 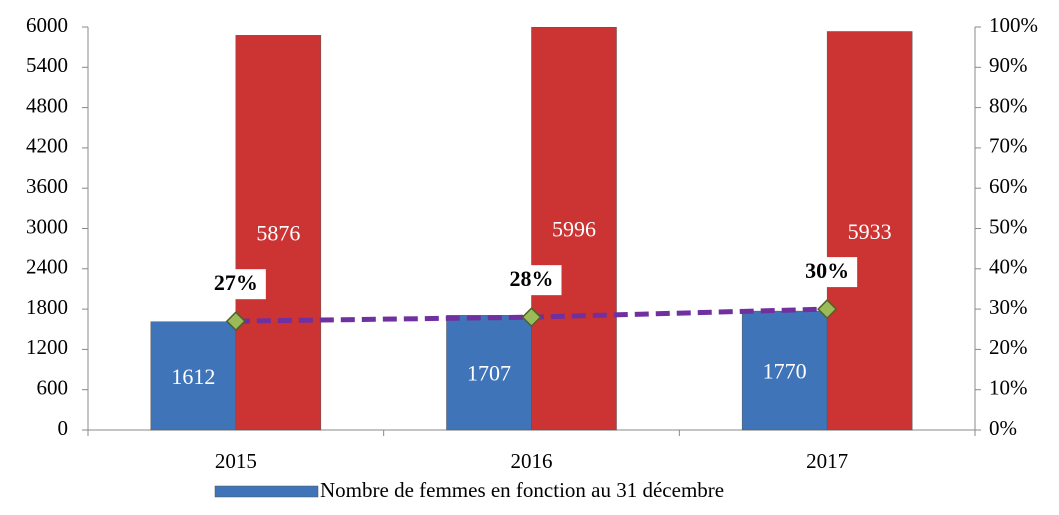 What do you see at coordinates (1008, 226) in the screenshot?
I see `y2-tick-label: 50%` at bounding box center [1008, 226].